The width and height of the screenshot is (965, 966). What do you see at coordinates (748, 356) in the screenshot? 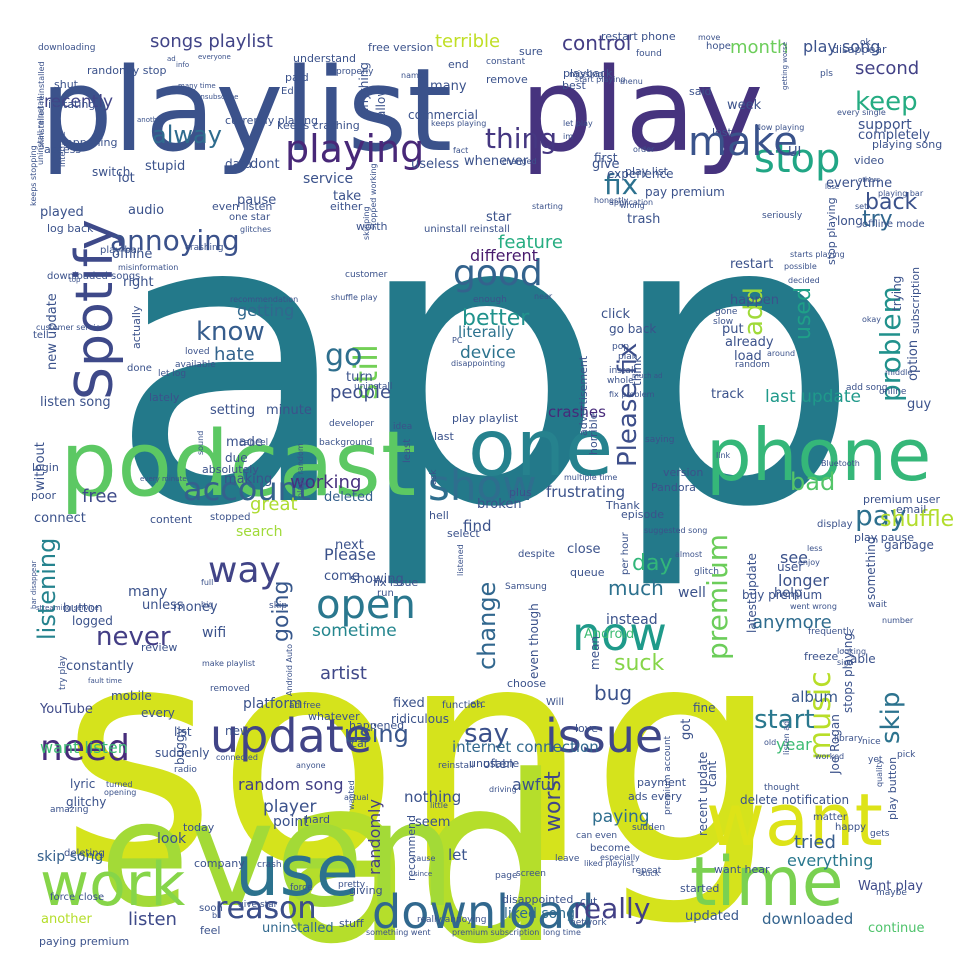
I see `word-load: load` at bounding box center [748, 356].